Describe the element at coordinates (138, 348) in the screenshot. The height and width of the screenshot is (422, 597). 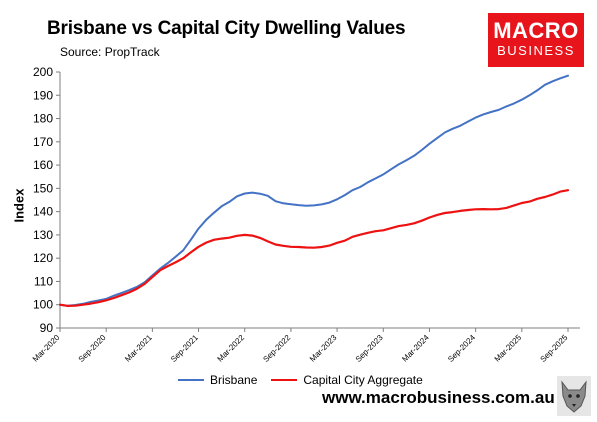
I see `x-tick-label: Mar-2021` at that location.